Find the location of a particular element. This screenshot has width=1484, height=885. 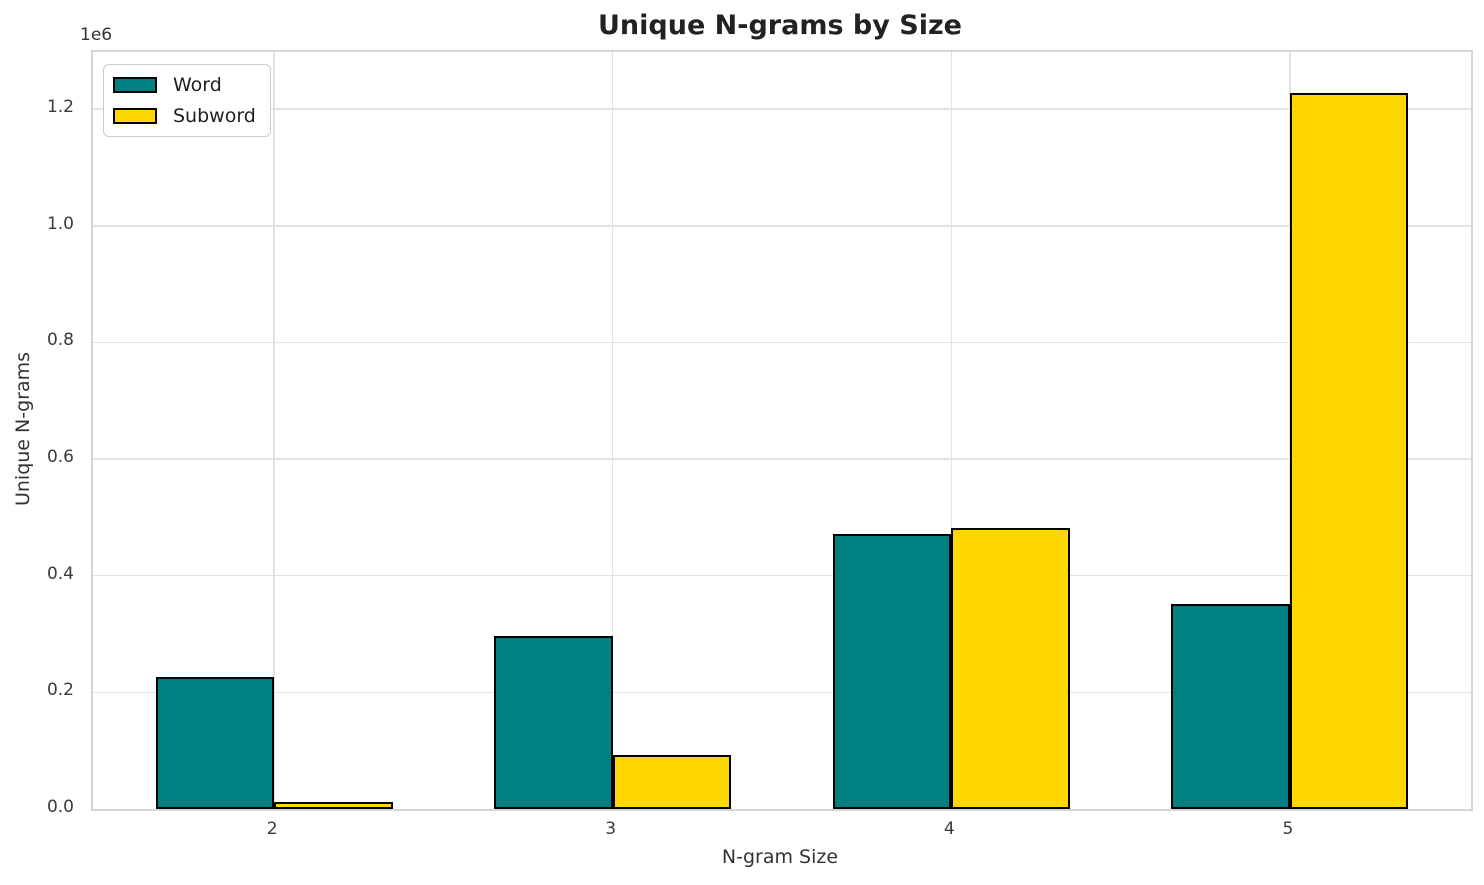

x-tick-label: 5 is located at coordinates (1288, 829).